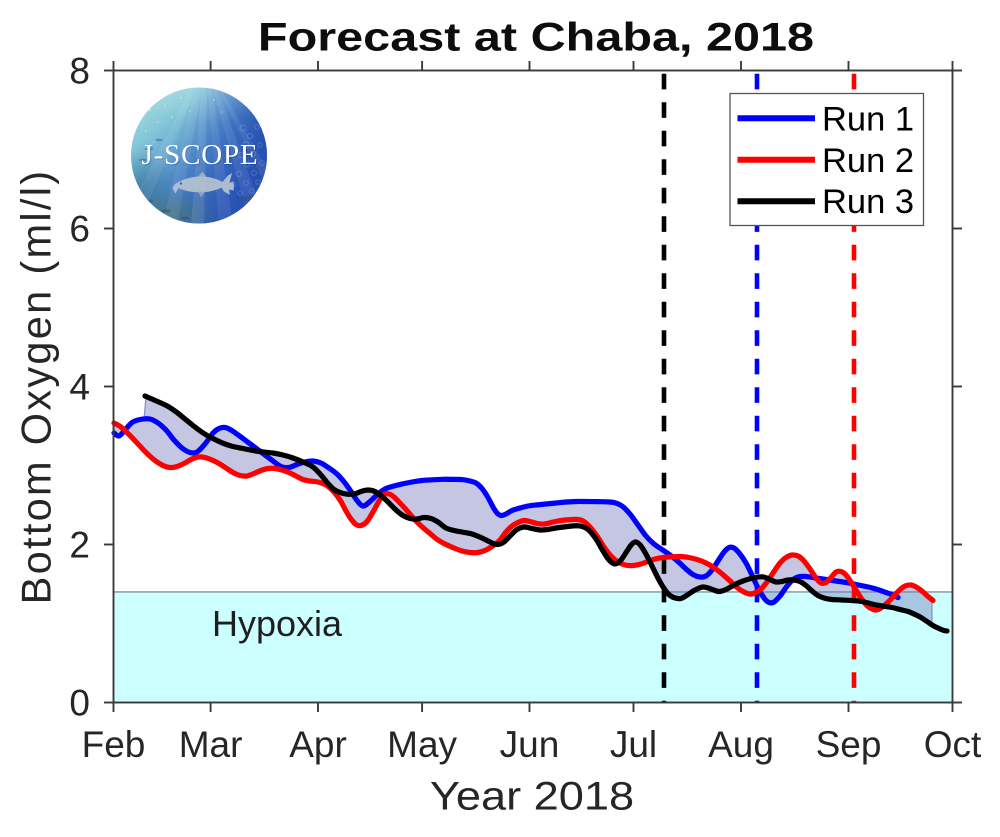 The width and height of the screenshot is (1000, 837). What do you see at coordinates (277, 623) in the screenshot?
I see `svg-text: Hypoxia` at bounding box center [277, 623].